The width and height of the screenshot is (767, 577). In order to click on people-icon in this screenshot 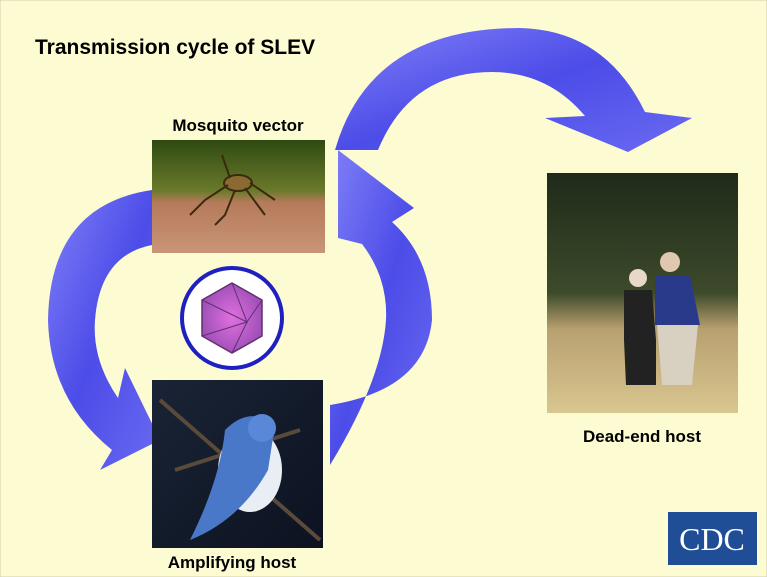, I will do `click(662, 318)`.